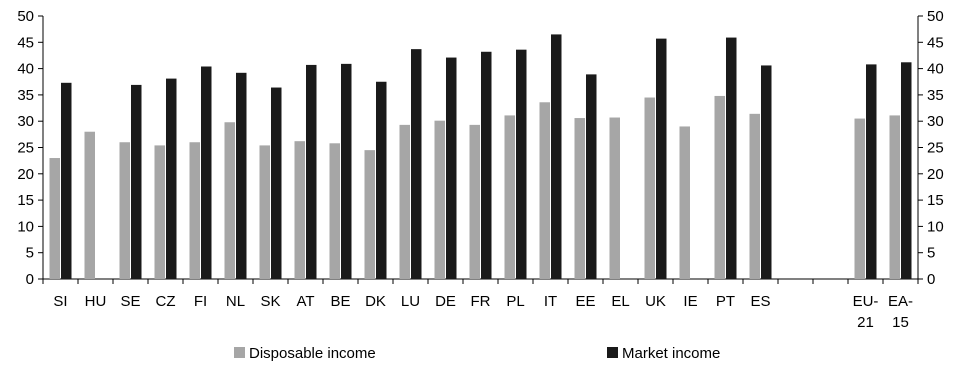  I want to click on x-category-label: SI, so click(60, 301).